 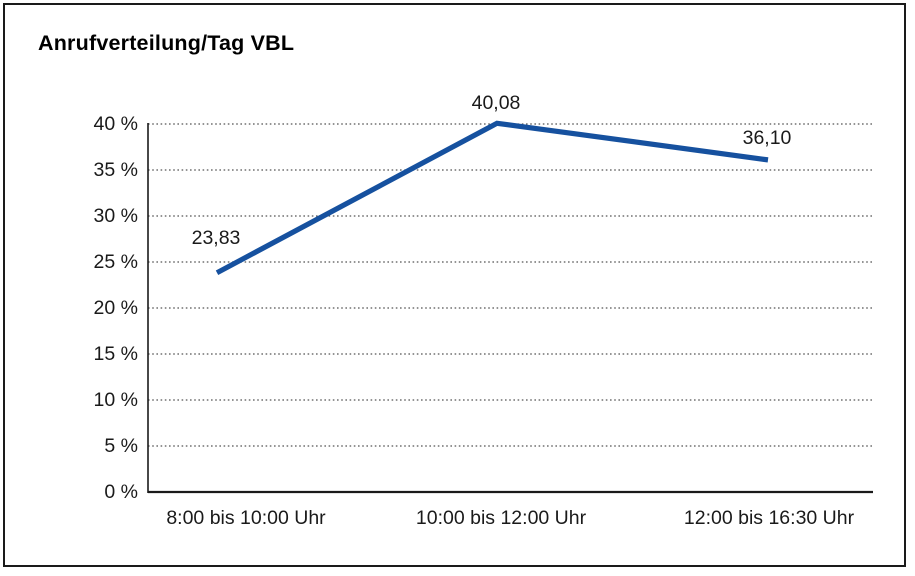 What do you see at coordinates (767, 137) in the screenshot?
I see `data-point-label: 36,10` at bounding box center [767, 137].